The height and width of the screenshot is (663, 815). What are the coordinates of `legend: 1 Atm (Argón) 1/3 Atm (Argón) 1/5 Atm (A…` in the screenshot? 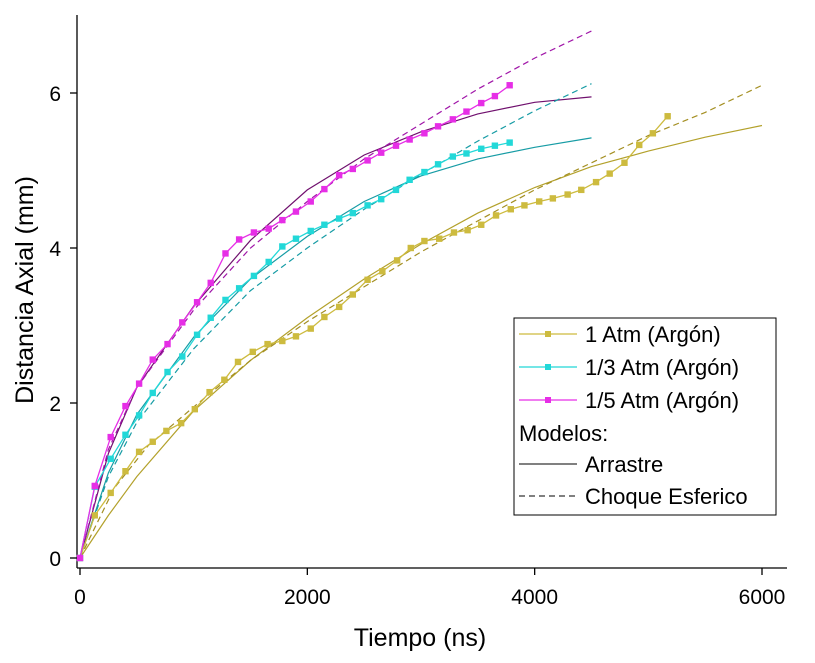 It's located at (645, 416).